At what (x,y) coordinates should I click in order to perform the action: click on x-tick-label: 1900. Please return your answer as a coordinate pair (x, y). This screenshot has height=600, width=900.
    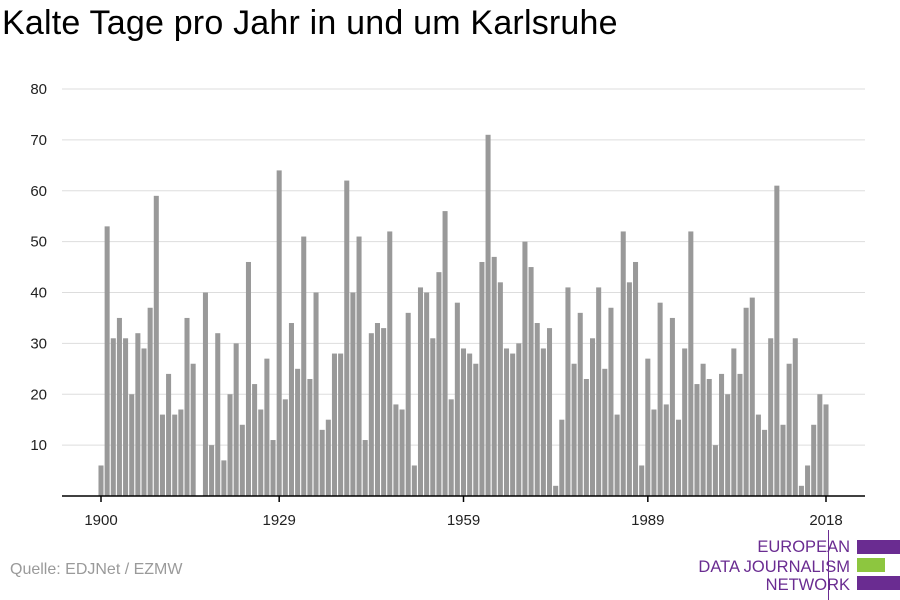
    Looking at the image, I should click on (100, 520).